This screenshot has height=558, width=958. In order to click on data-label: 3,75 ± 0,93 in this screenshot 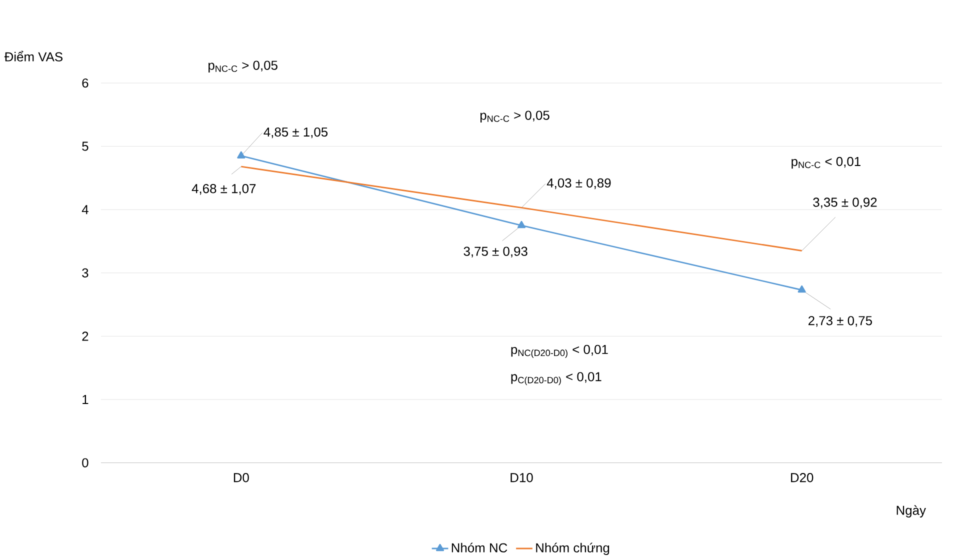, I will do `click(496, 252)`.